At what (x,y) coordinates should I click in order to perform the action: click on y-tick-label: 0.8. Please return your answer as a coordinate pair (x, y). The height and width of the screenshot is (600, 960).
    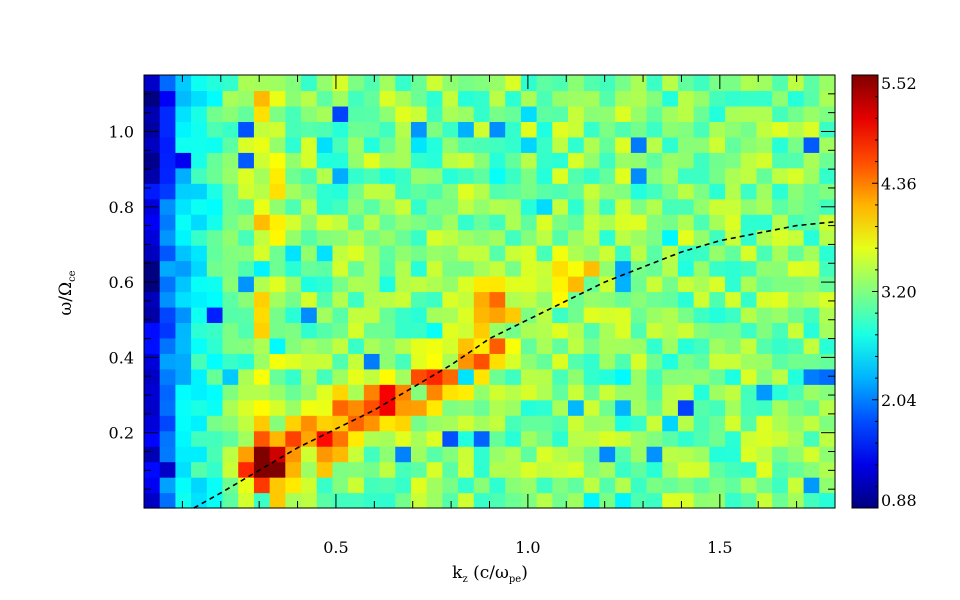
    Looking at the image, I should click on (121, 207).